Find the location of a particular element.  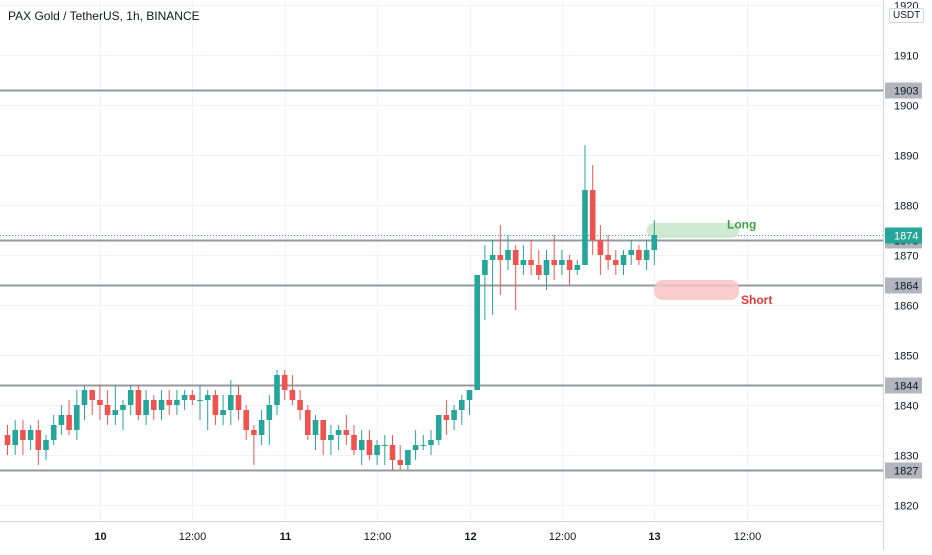

y-tick-label: 1900 is located at coordinates (906, 107).